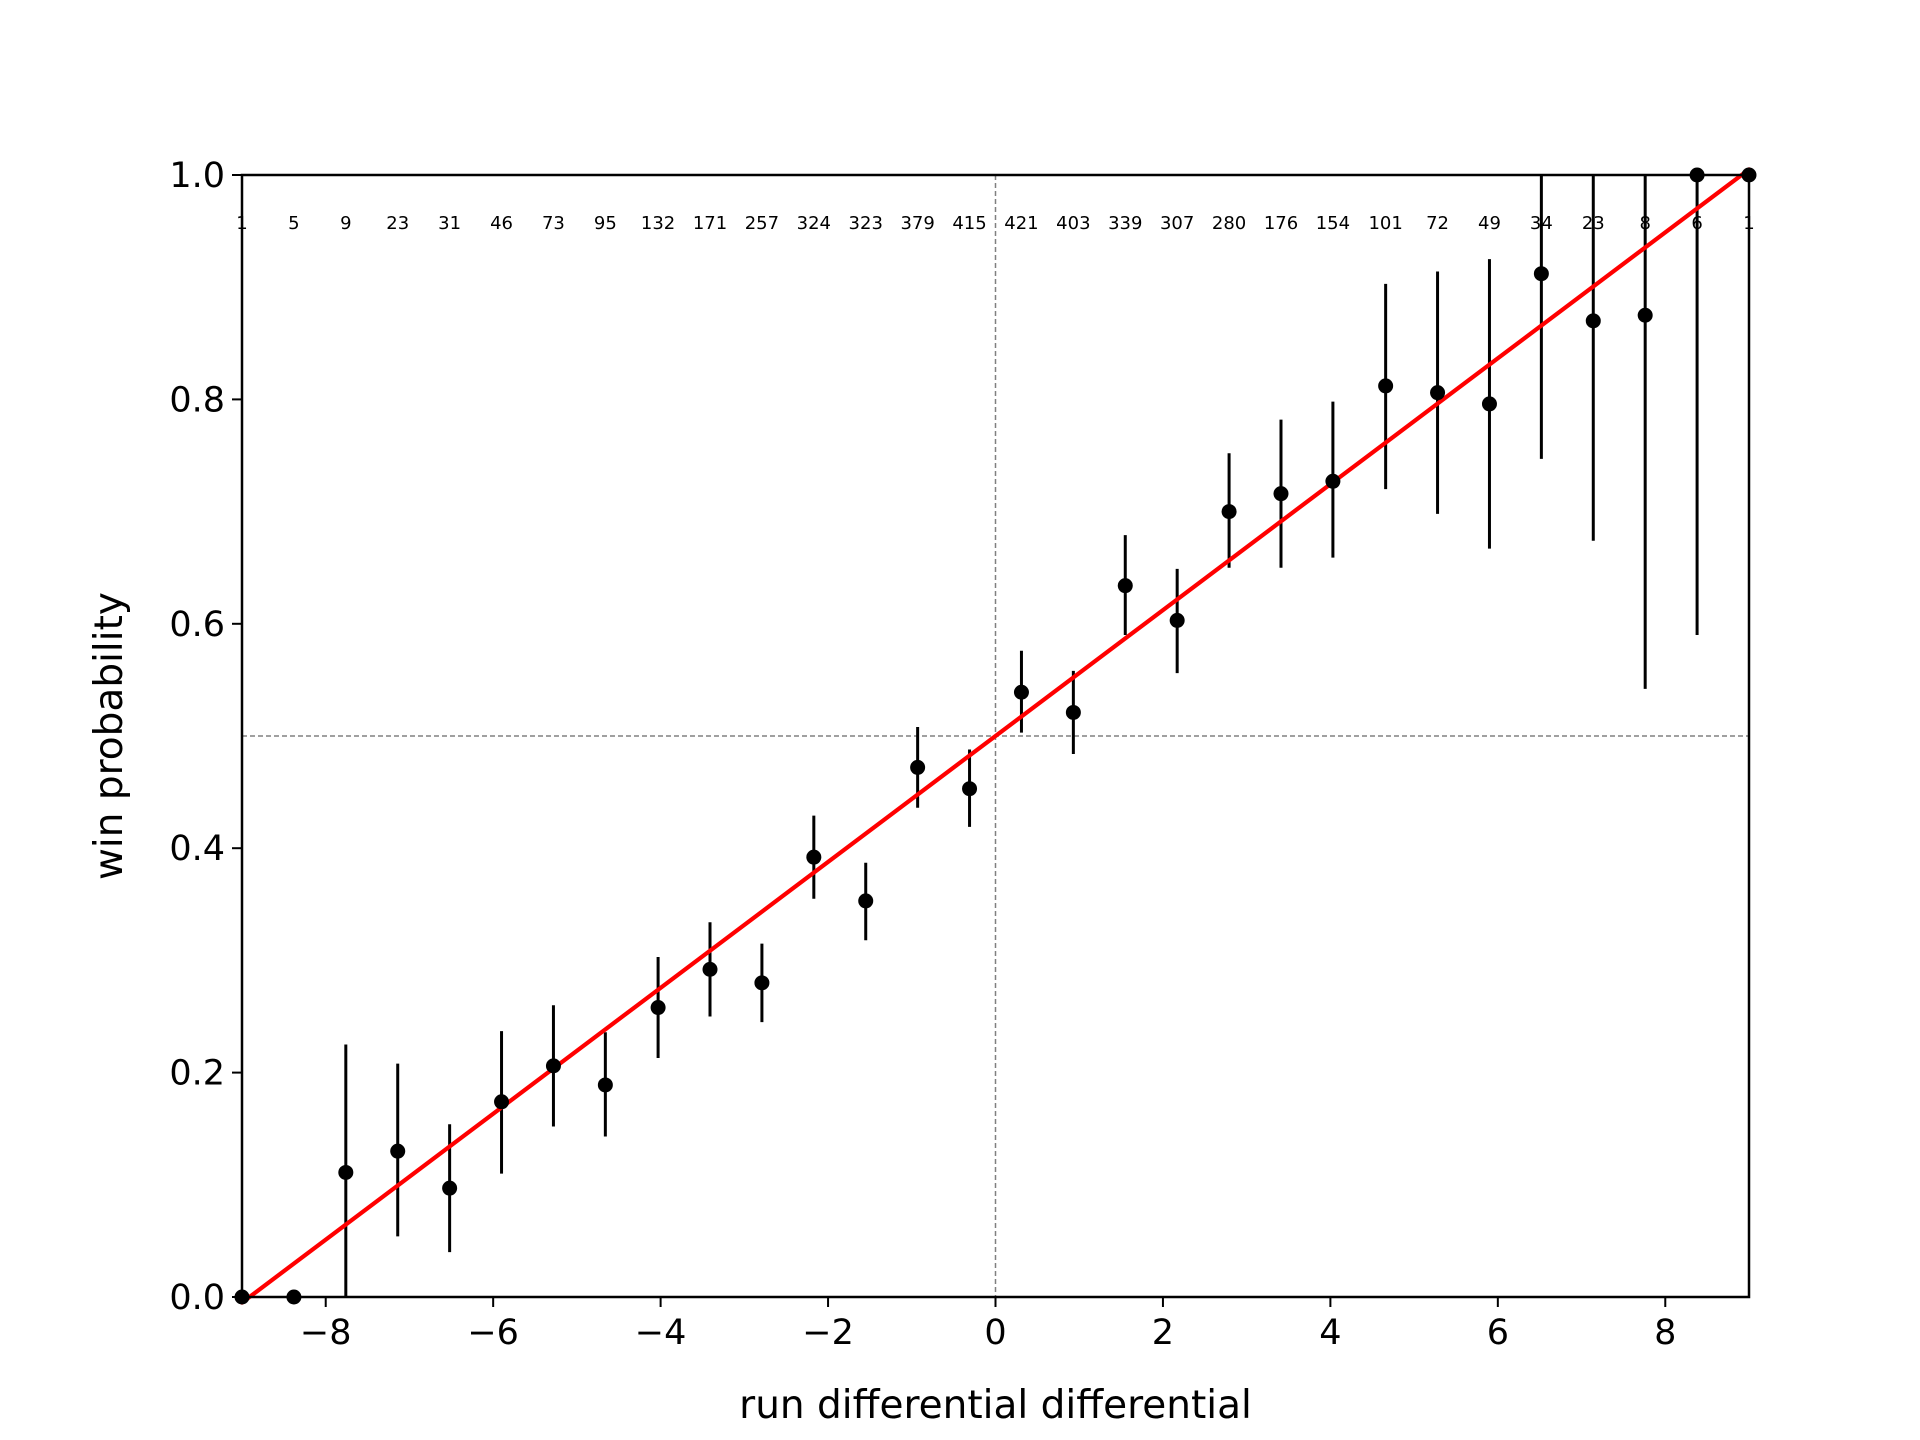  I want to click on x-tick-label: −2, so click(828, 1333).